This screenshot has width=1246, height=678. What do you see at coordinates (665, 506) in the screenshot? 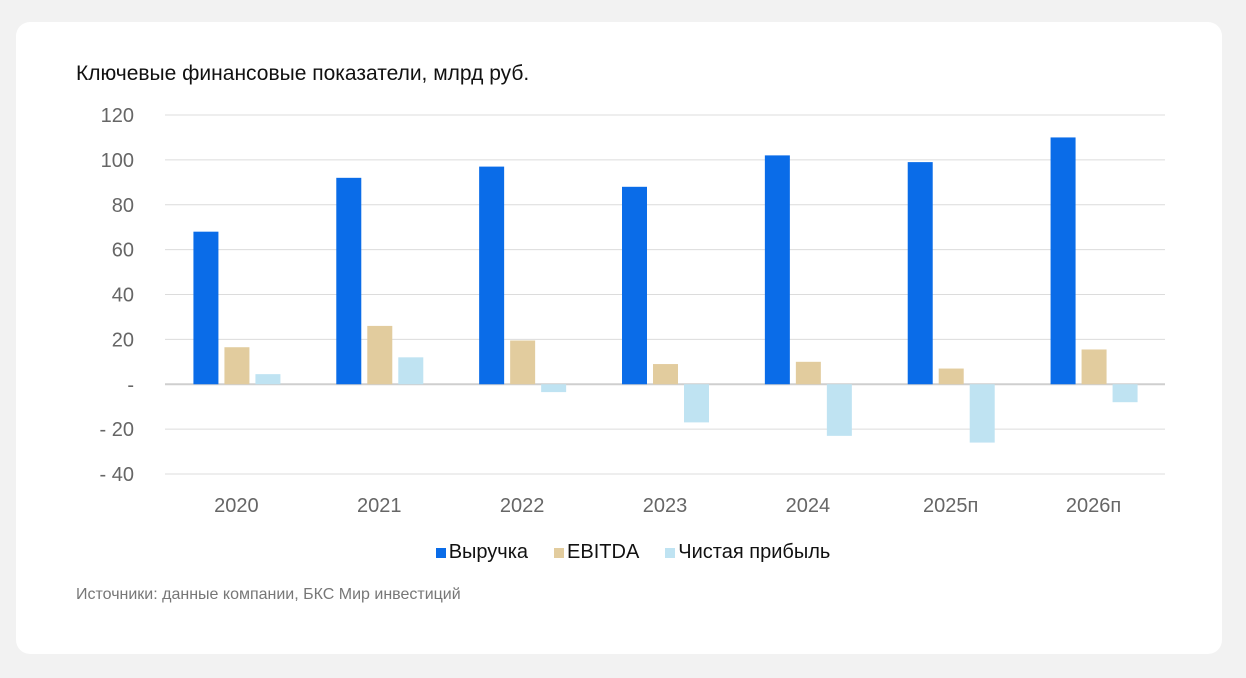
I see `x-tick-label: 2023` at bounding box center [665, 506].